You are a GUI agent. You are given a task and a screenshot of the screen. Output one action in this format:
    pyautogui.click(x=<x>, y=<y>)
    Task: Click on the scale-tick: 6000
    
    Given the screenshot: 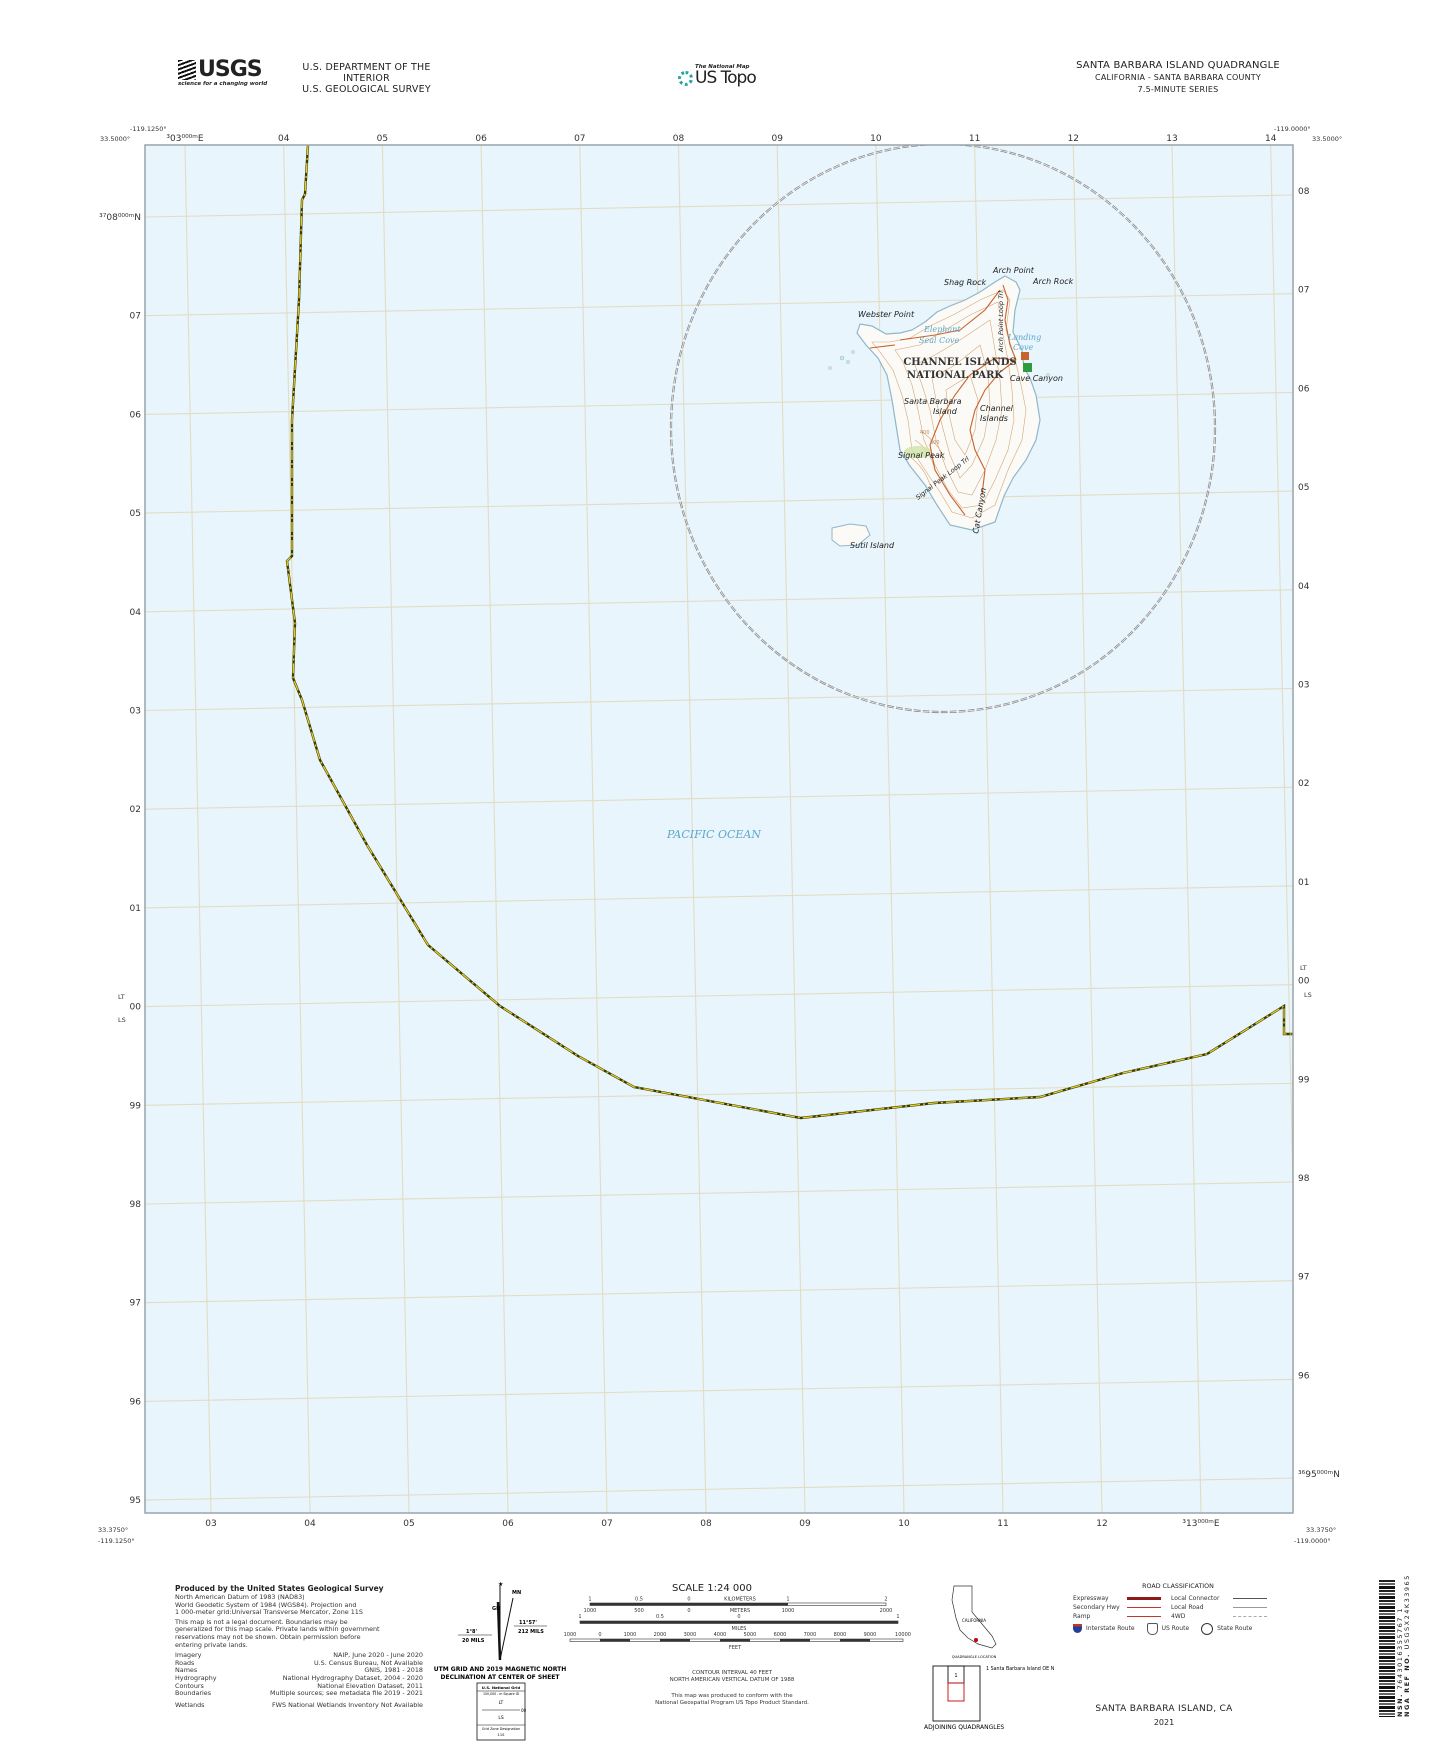 What is the action you would take?
    pyautogui.click(x=780, y=1635)
    